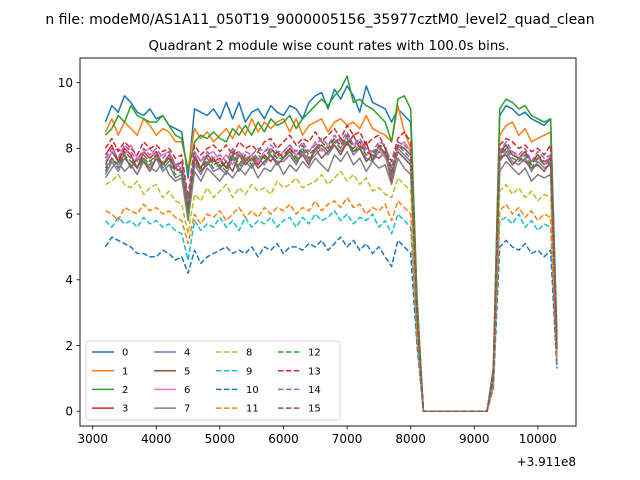 The width and height of the screenshot is (640, 480). Describe the element at coordinates (125, 390) in the screenshot. I see `legend-label-2: 2` at that location.